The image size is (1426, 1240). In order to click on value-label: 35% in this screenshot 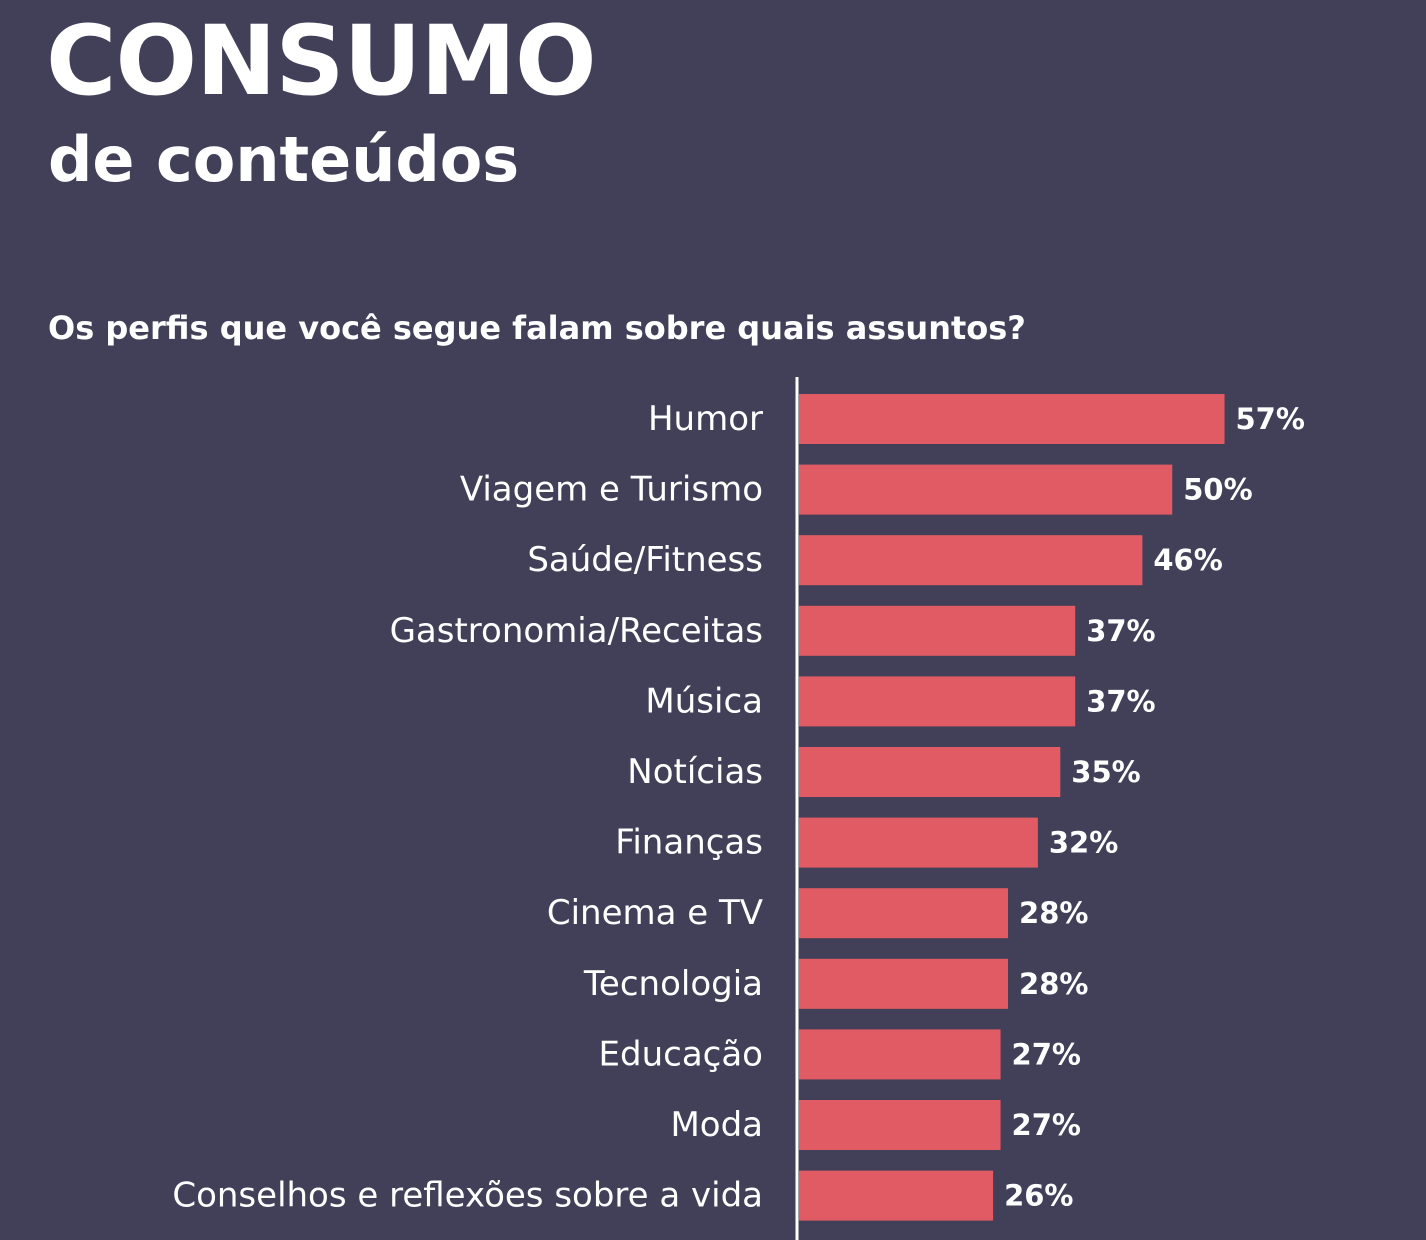, I will do `click(1105, 772)`.